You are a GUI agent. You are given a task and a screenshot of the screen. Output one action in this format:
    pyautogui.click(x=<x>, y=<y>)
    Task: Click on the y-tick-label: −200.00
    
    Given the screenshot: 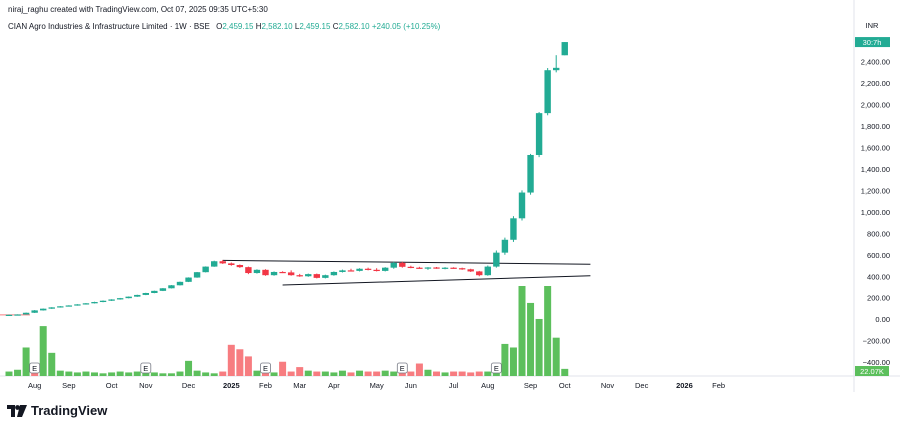 What is the action you would take?
    pyautogui.click(x=876, y=341)
    